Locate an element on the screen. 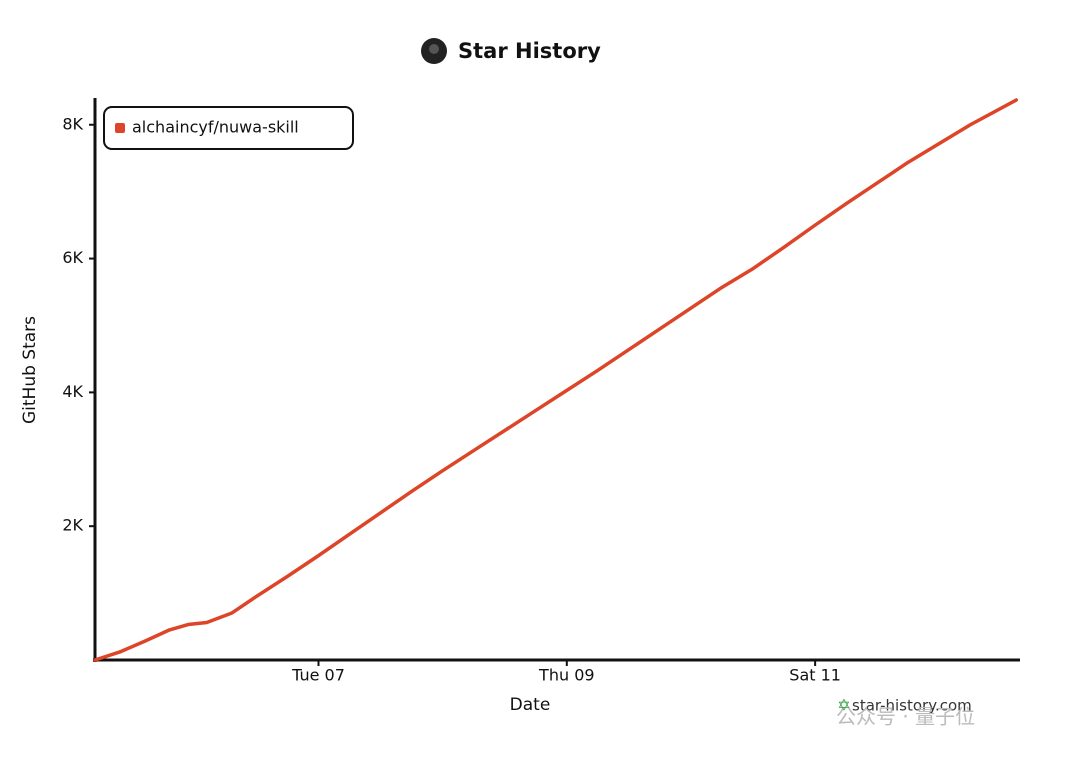 The image size is (1080, 765). x-tick-label: Tue 07 is located at coordinates (318, 675).